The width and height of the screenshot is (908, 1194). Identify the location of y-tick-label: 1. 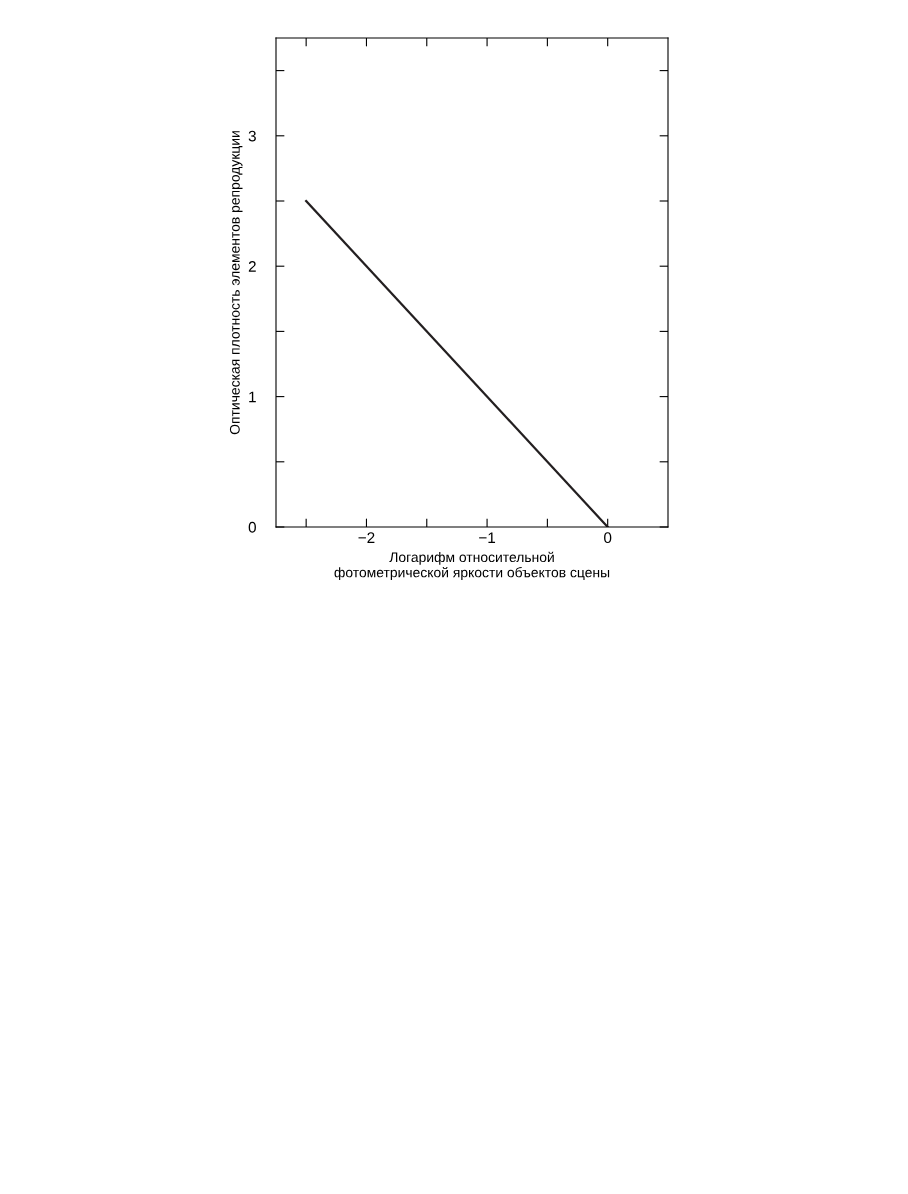
(252, 397).